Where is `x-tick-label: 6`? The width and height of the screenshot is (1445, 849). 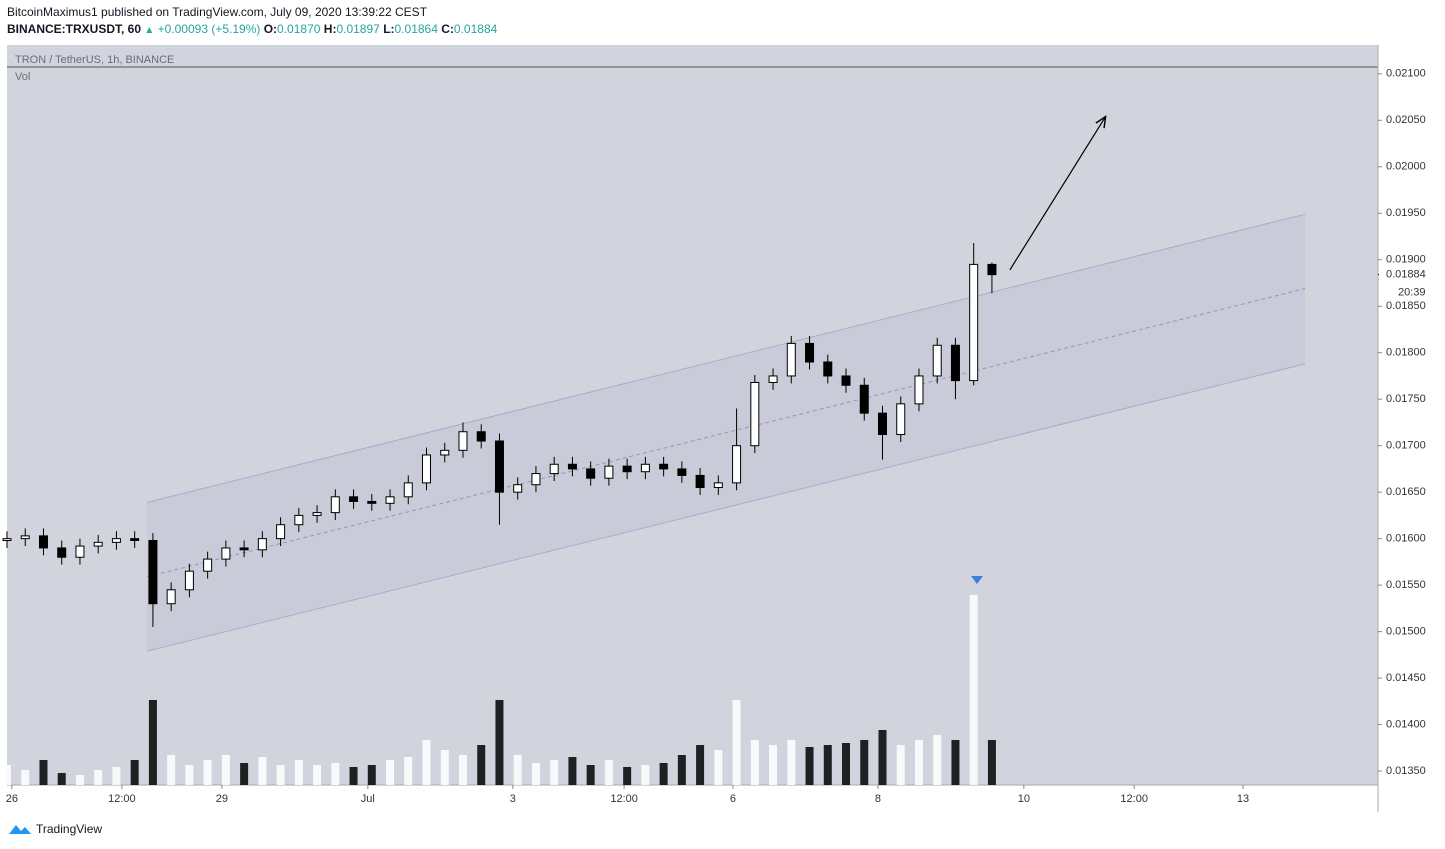
x-tick-label: 6 is located at coordinates (733, 799).